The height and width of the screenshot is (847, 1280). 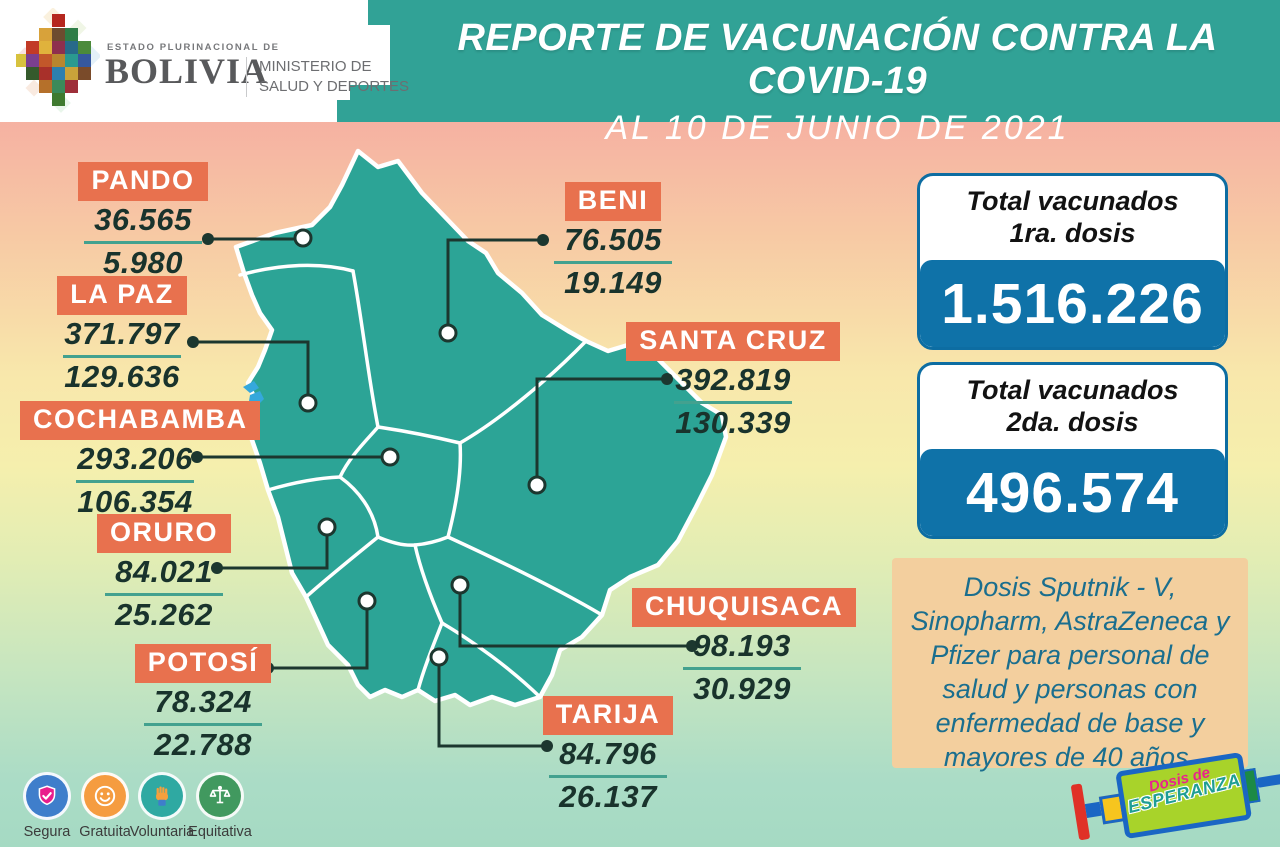 What do you see at coordinates (135, 501) in the screenshot?
I see `dose2-value: 106.354` at bounding box center [135, 501].